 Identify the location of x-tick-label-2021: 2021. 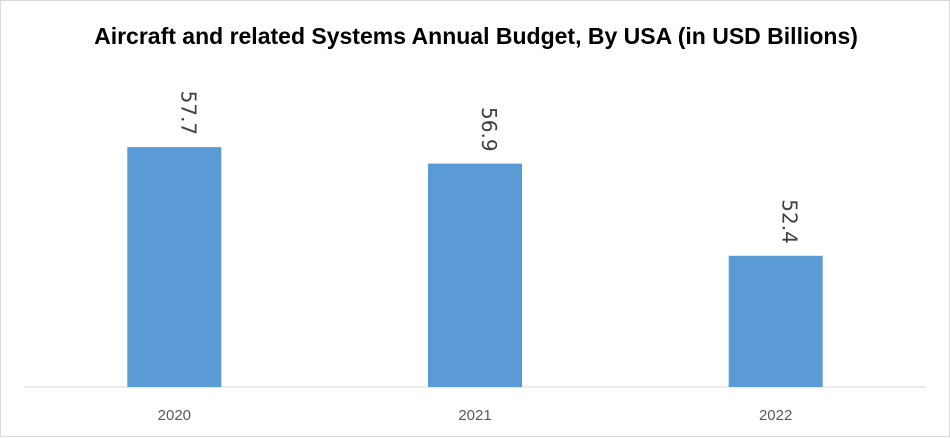
(474, 415).